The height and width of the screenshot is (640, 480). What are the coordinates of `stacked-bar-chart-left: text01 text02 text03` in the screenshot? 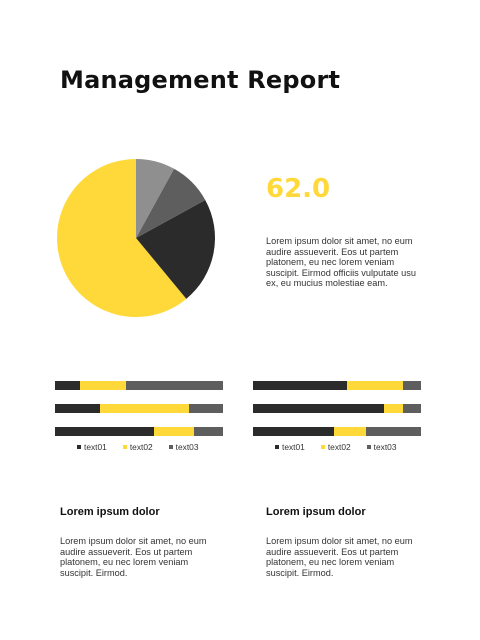 It's located at (139, 416).